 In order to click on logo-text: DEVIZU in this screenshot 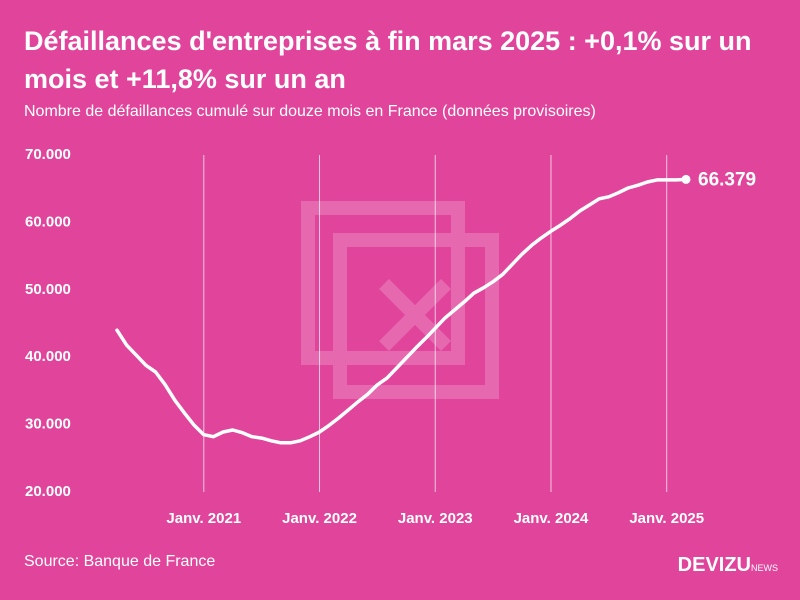, I will do `click(714, 565)`.